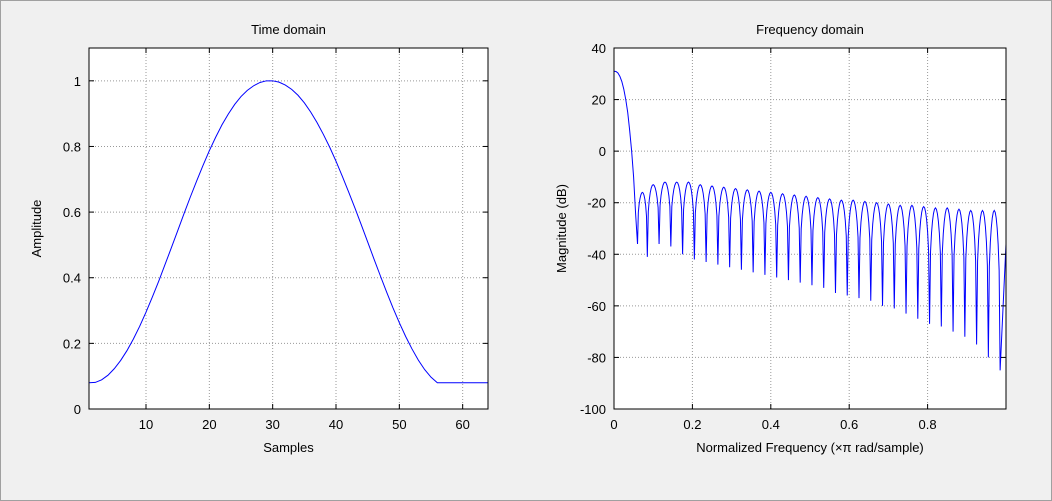  What do you see at coordinates (613, 424) in the screenshot?
I see `x-tick-label: 0` at bounding box center [613, 424].